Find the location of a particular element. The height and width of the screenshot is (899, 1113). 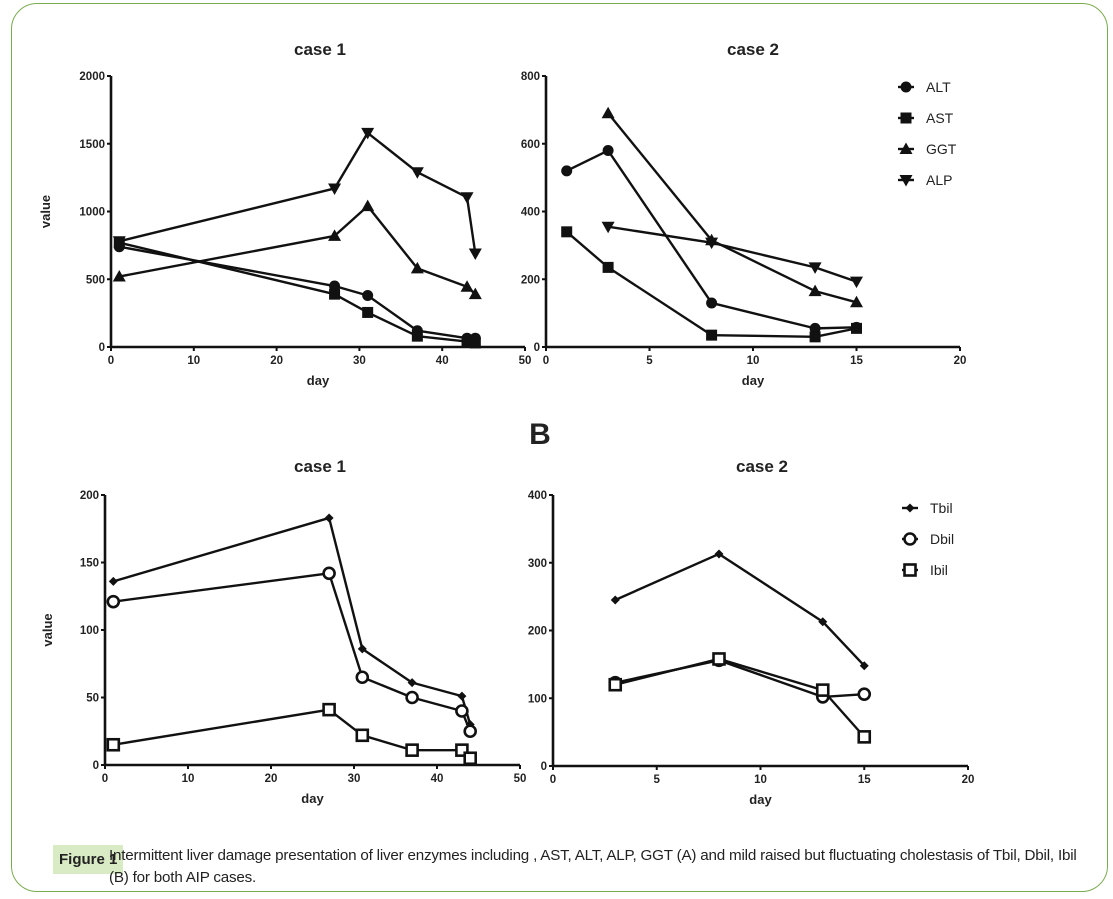

x-tick-label: 20 is located at coordinates (960, 361).